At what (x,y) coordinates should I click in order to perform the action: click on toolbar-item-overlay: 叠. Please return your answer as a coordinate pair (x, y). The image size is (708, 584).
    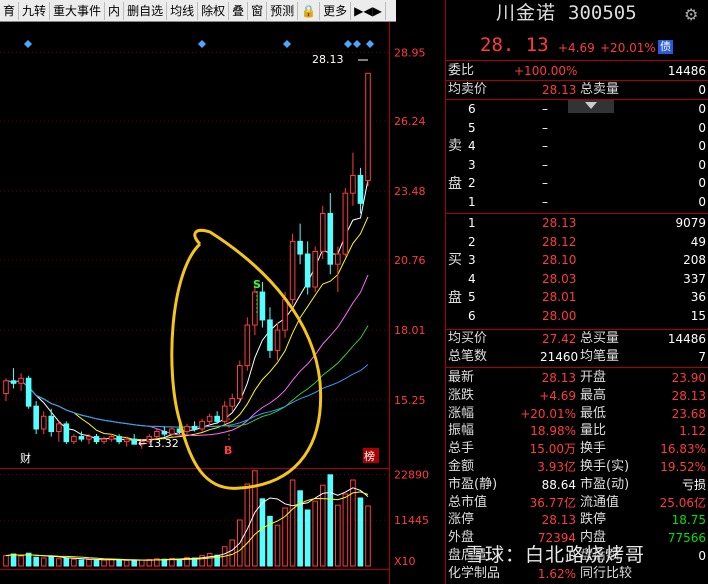
    Looking at the image, I should click on (239, 10).